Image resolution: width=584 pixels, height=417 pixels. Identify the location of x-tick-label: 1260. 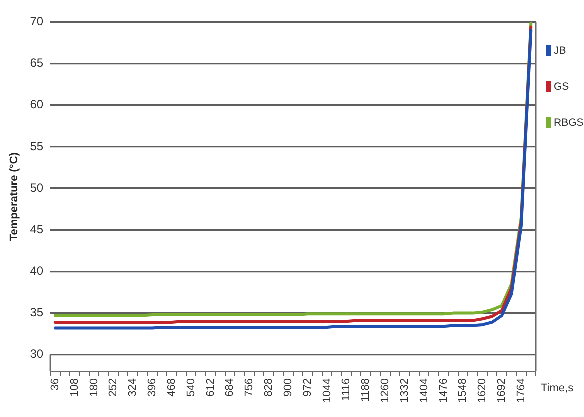
(386, 391).